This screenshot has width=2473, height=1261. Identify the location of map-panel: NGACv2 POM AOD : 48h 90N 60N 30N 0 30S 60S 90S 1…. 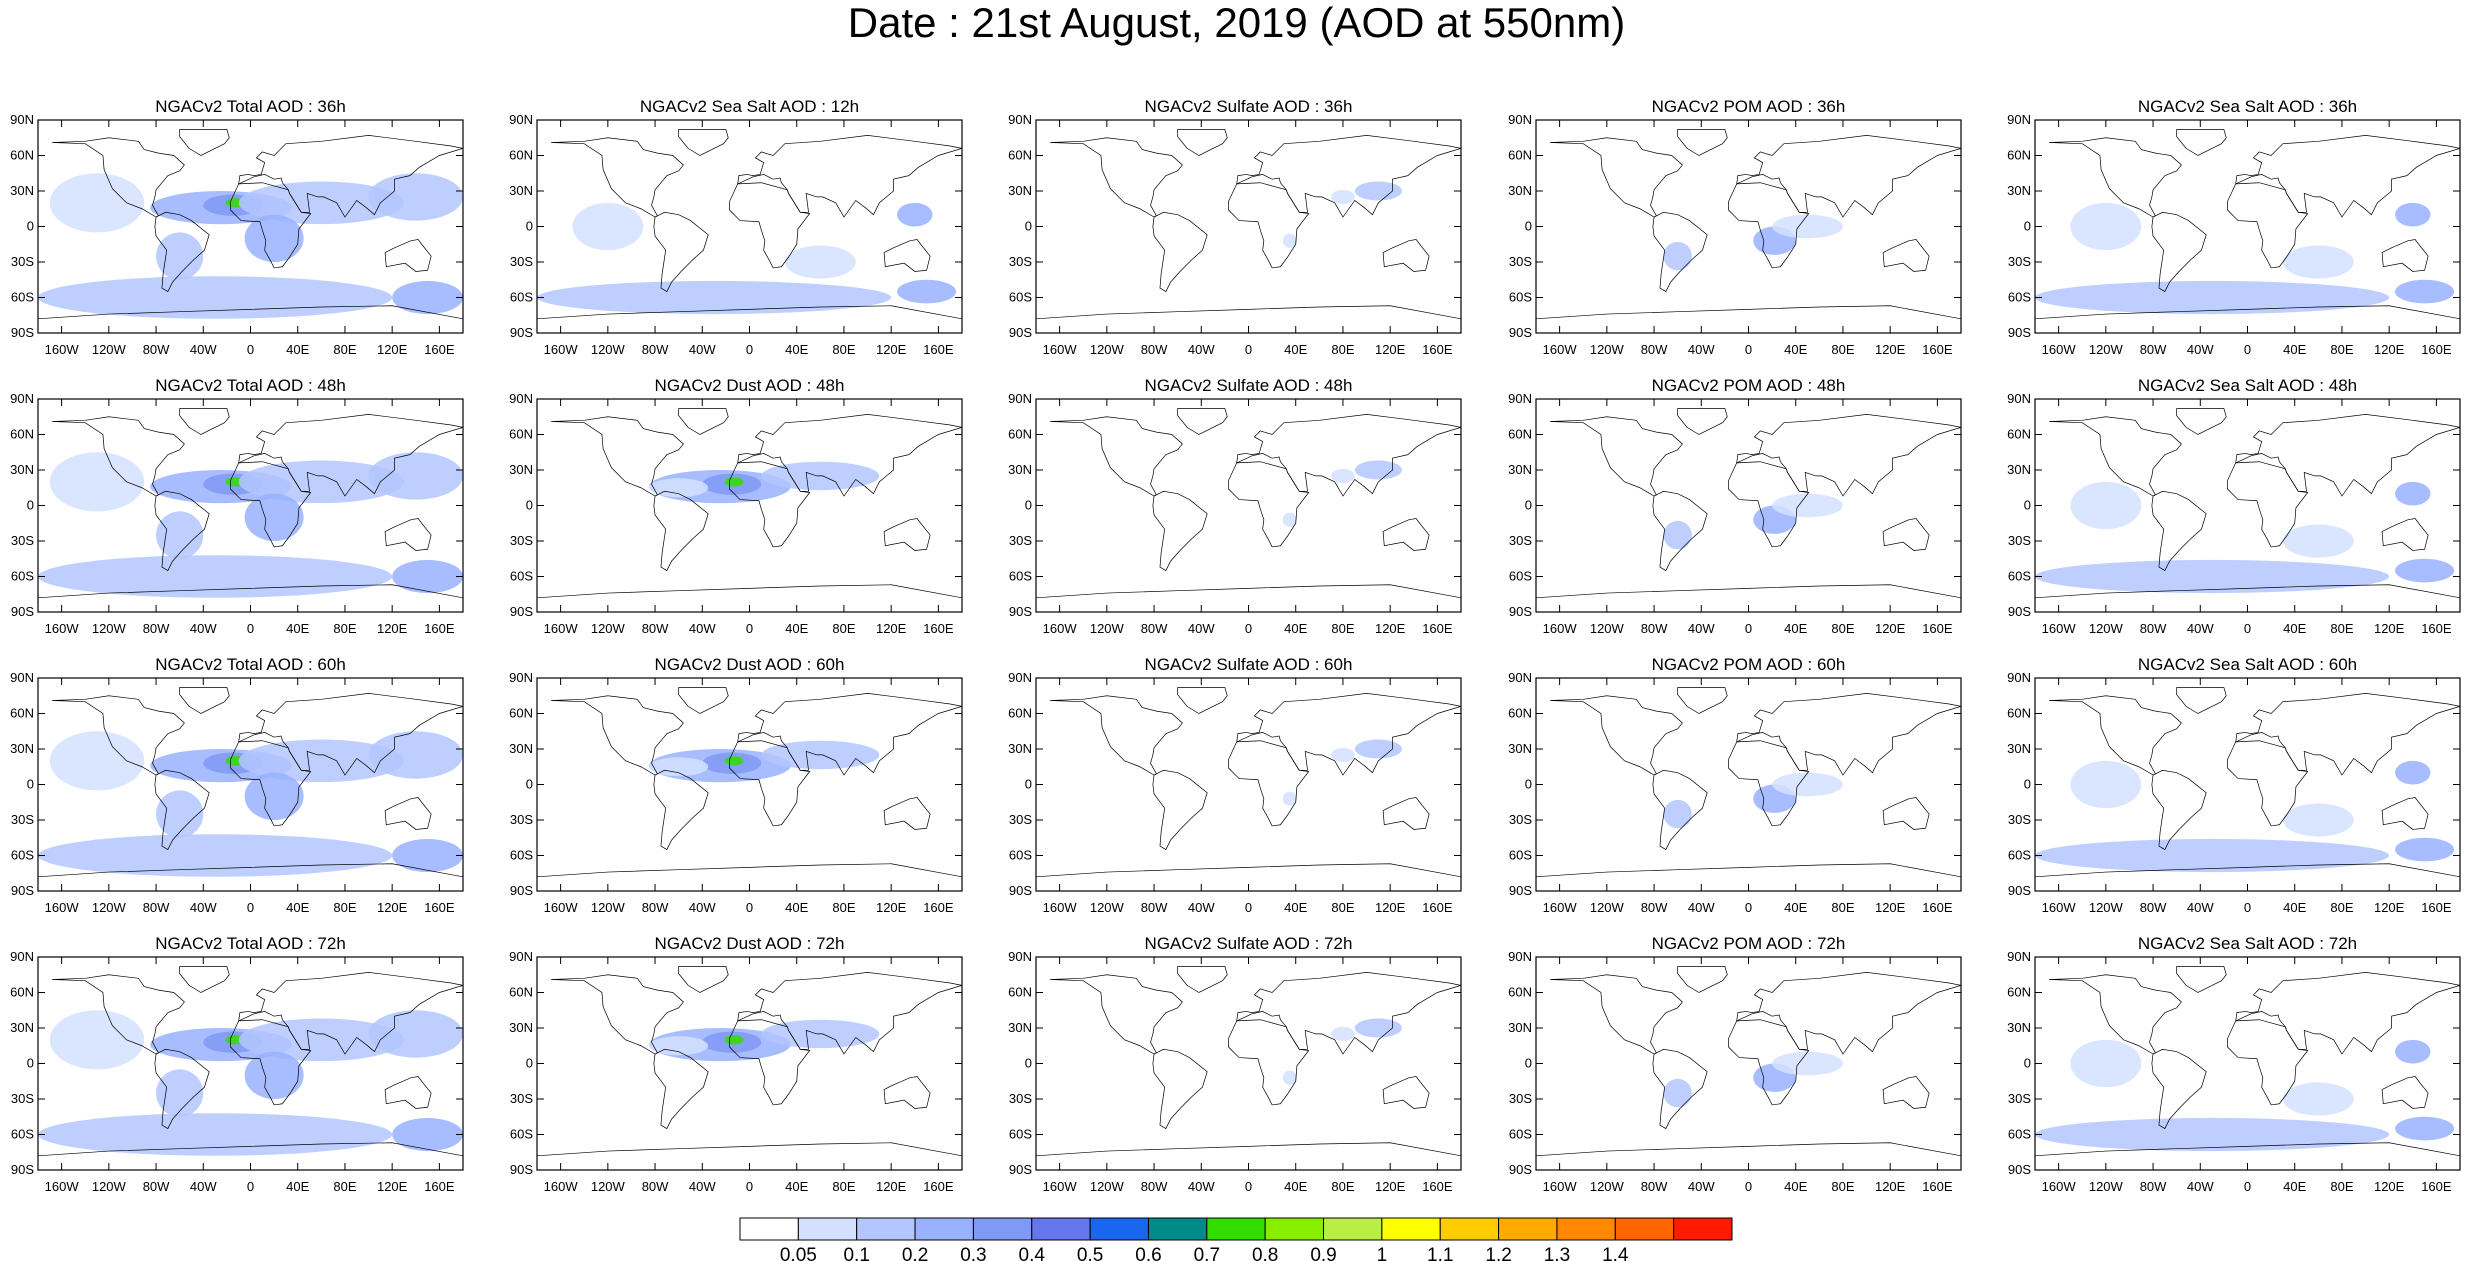
(1735, 506).